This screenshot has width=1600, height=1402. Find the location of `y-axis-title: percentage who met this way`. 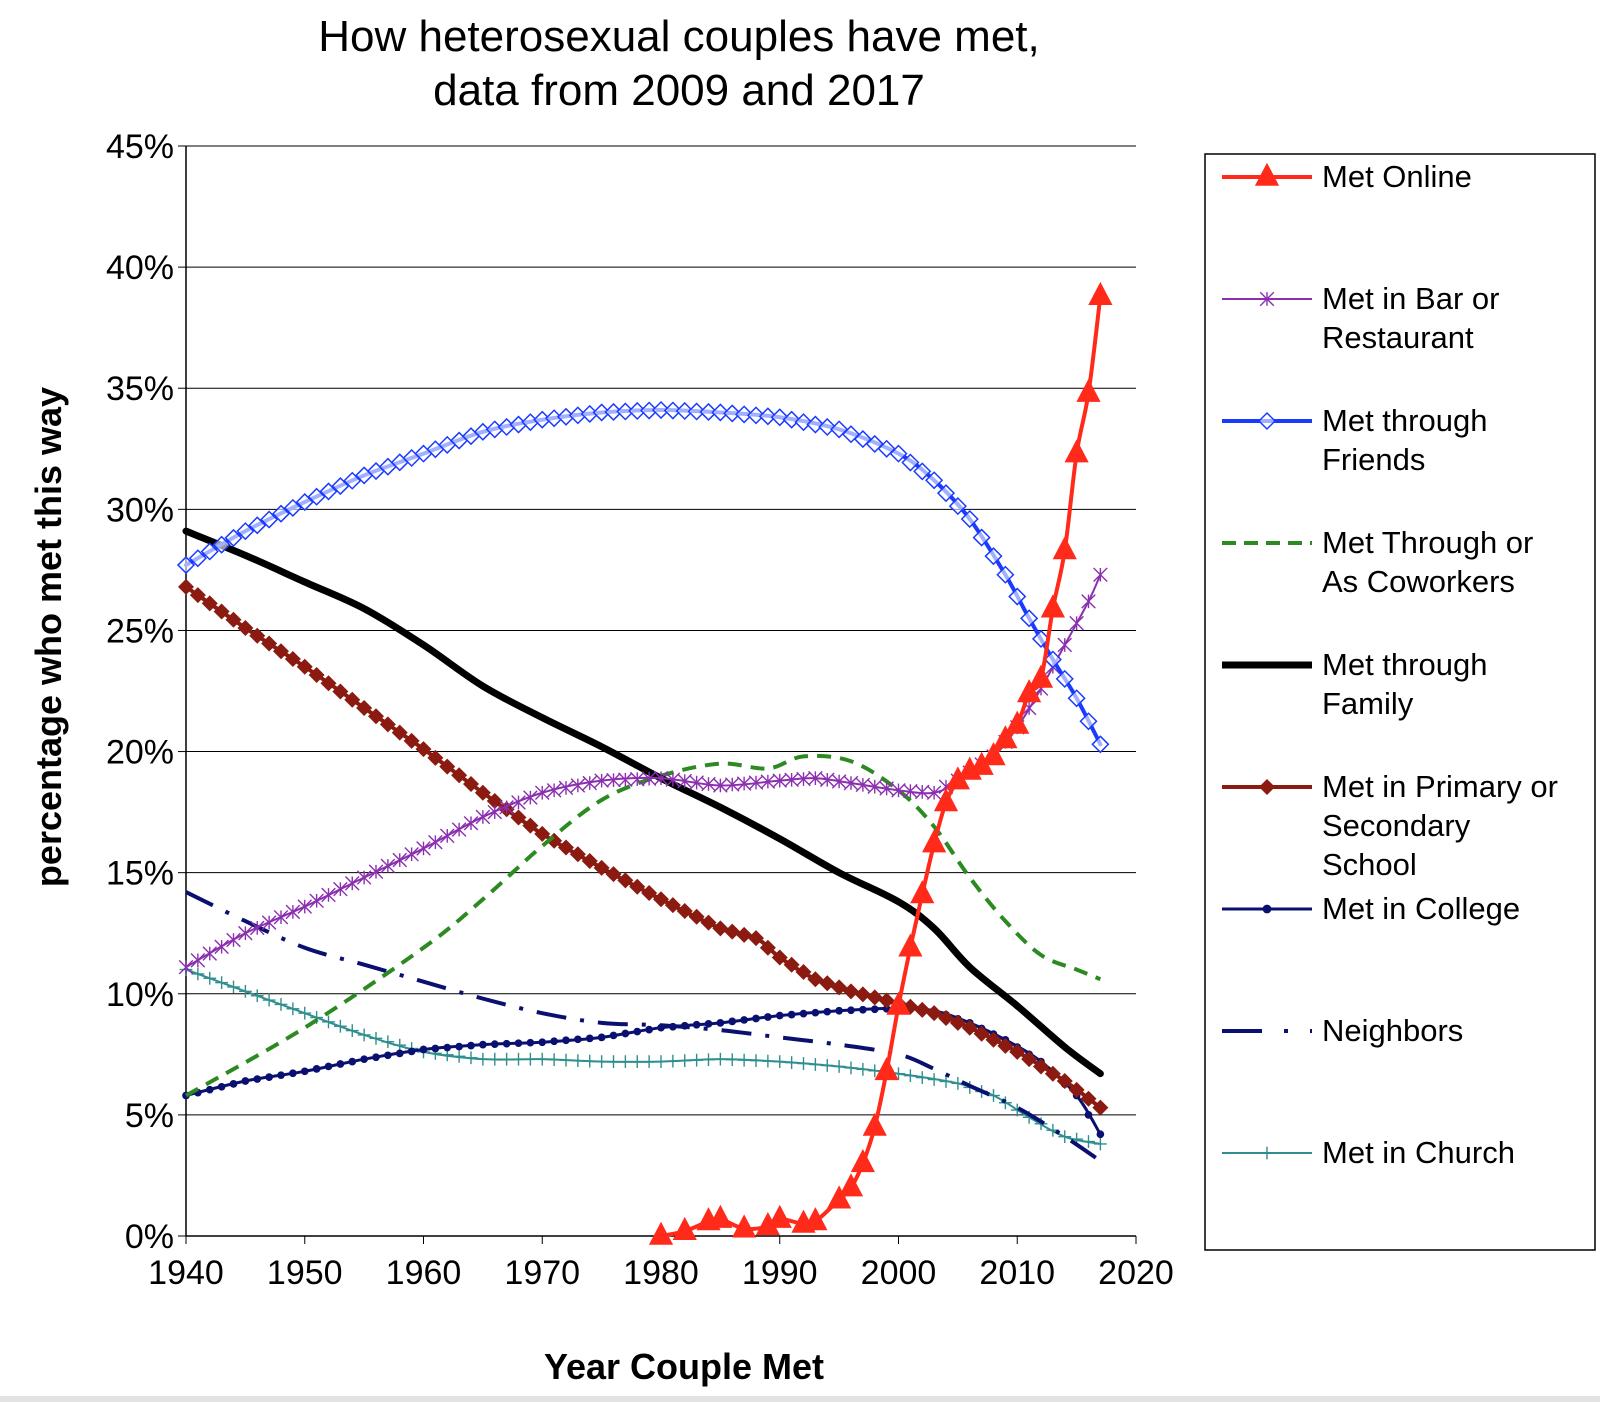

y-axis-title: percentage who met this way is located at coordinates (48, 637).